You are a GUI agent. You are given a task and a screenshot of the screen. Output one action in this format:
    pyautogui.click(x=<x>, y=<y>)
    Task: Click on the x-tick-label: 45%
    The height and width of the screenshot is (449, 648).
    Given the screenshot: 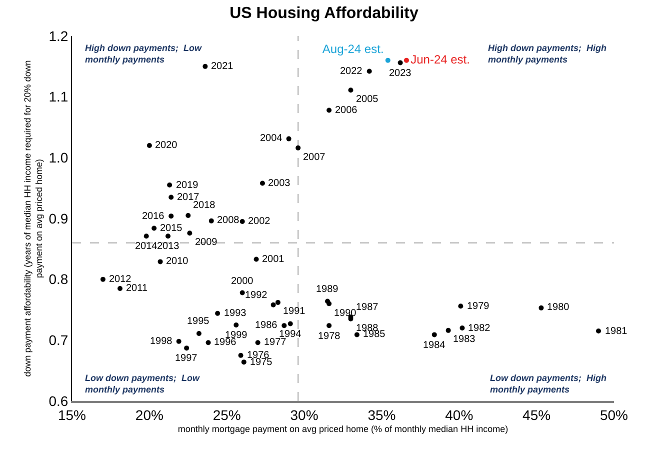 What is the action you would take?
    pyautogui.click(x=536, y=414)
    